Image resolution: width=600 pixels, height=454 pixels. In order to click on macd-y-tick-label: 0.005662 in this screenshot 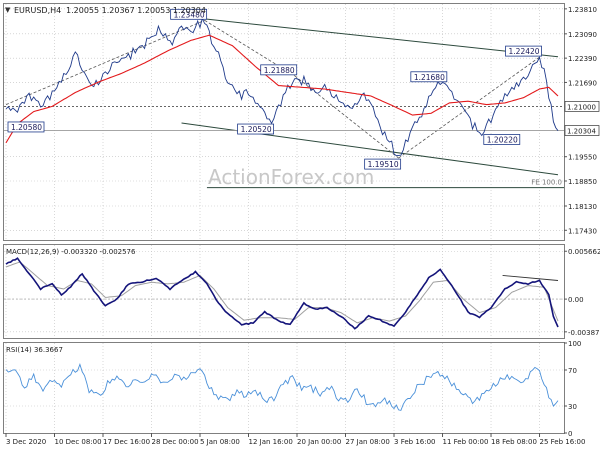, I will do `click(584, 252)`.